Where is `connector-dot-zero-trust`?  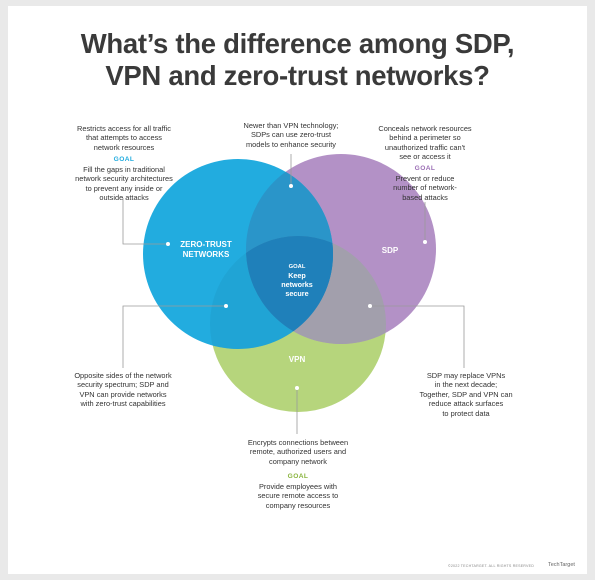 connector-dot-zero-trust is located at coordinates (168, 244).